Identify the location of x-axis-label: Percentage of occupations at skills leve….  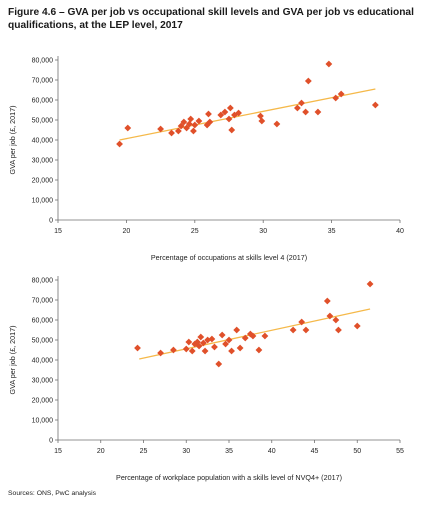
(229, 257).